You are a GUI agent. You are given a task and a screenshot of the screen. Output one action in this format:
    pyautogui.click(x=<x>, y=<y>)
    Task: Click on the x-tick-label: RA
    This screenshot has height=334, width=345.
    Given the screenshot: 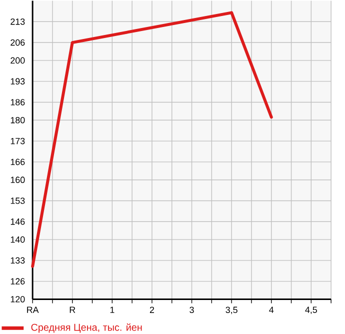 What is the action you would take?
    pyautogui.click(x=33, y=309)
    